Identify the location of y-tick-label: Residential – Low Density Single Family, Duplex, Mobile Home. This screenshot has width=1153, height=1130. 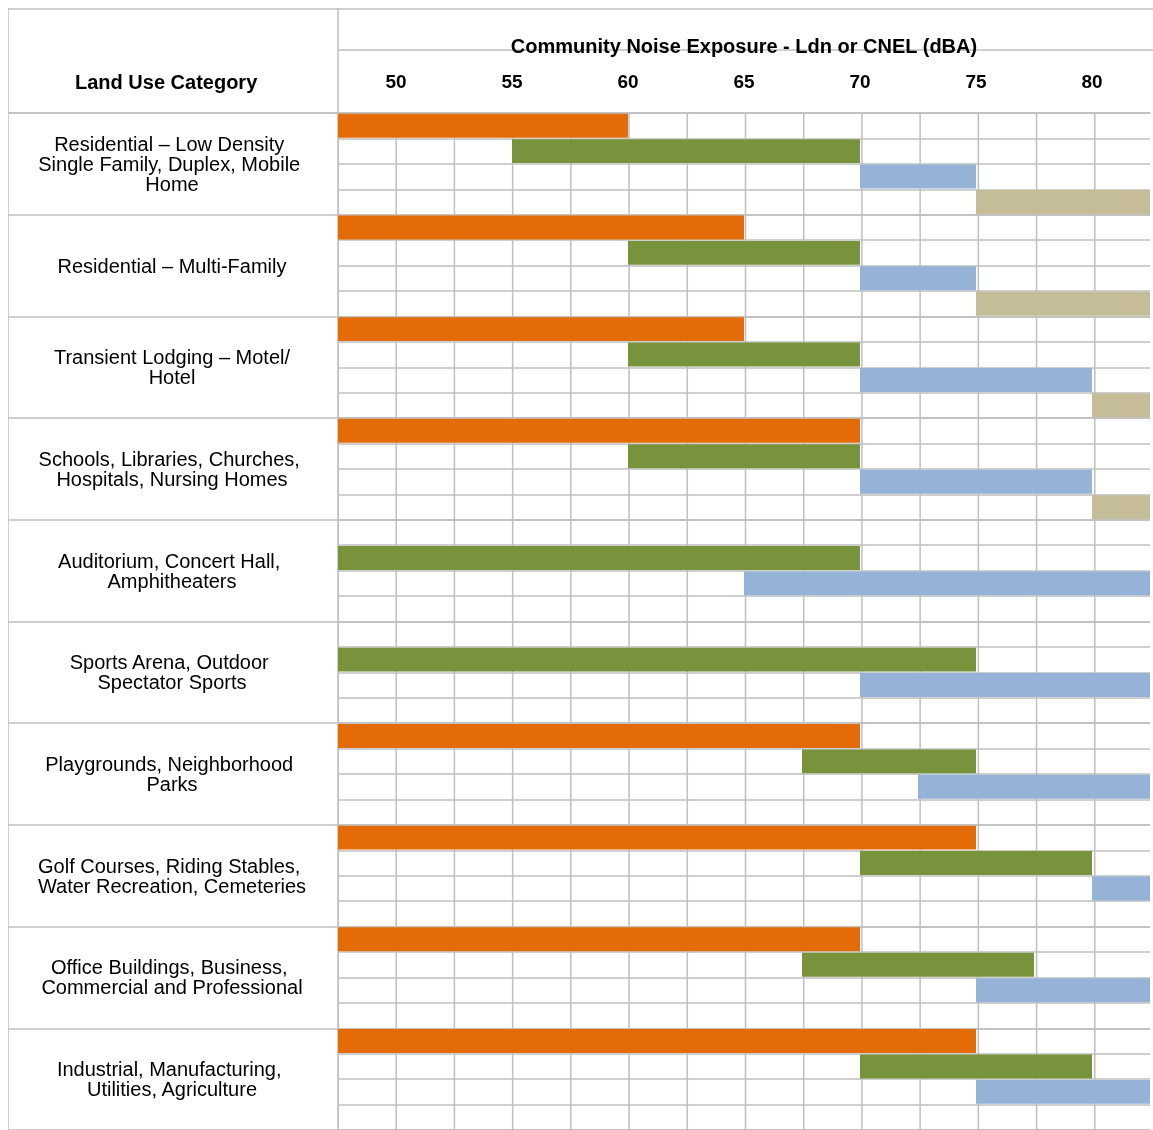
(172, 163).